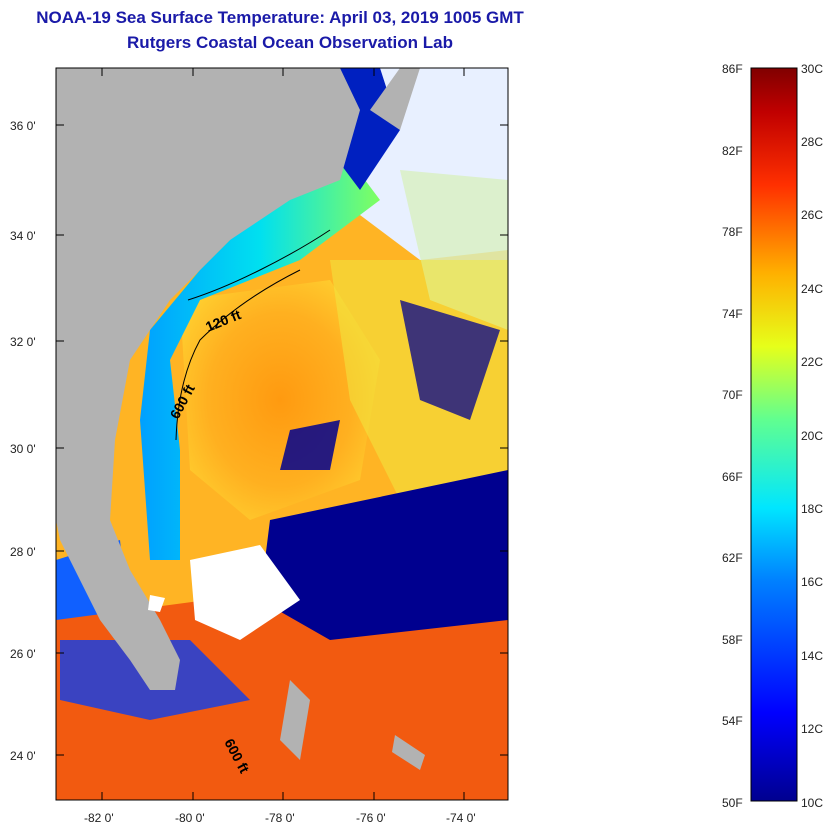 The image size is (833, 832). I want to click on colorbar-f-70: 70F, so click(732, 395).